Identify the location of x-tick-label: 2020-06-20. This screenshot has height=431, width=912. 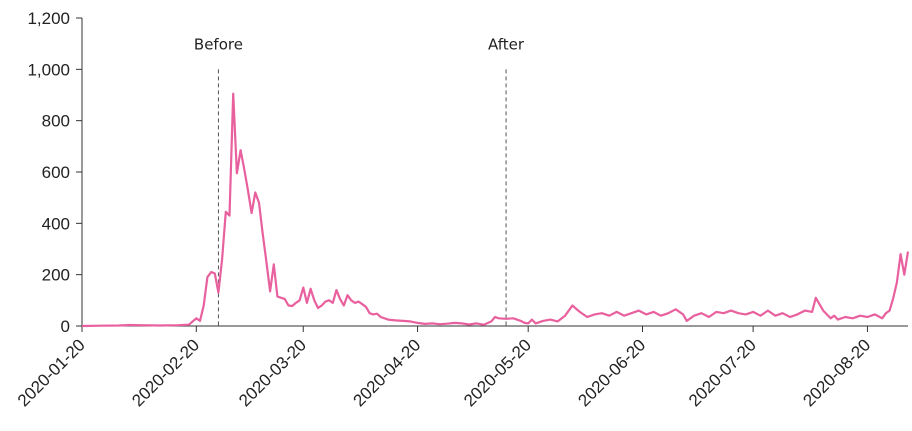
(611, 372).